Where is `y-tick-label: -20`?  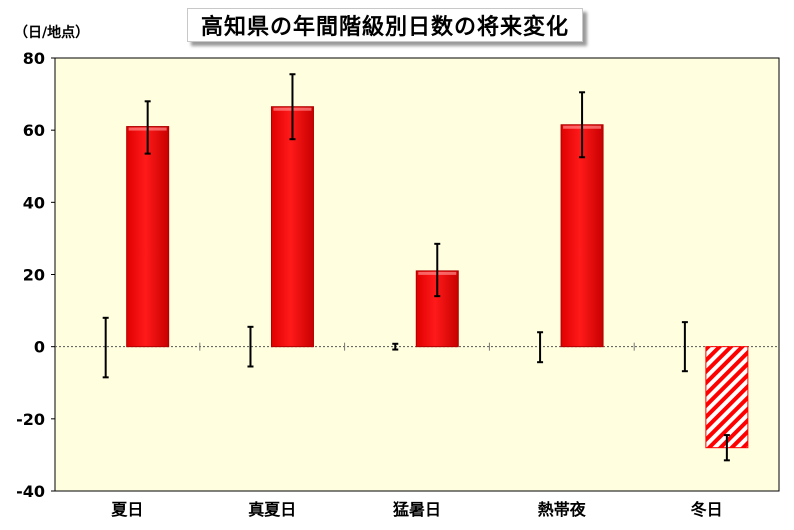 y-tick-label: -20 is located at coordinates (30, 419).